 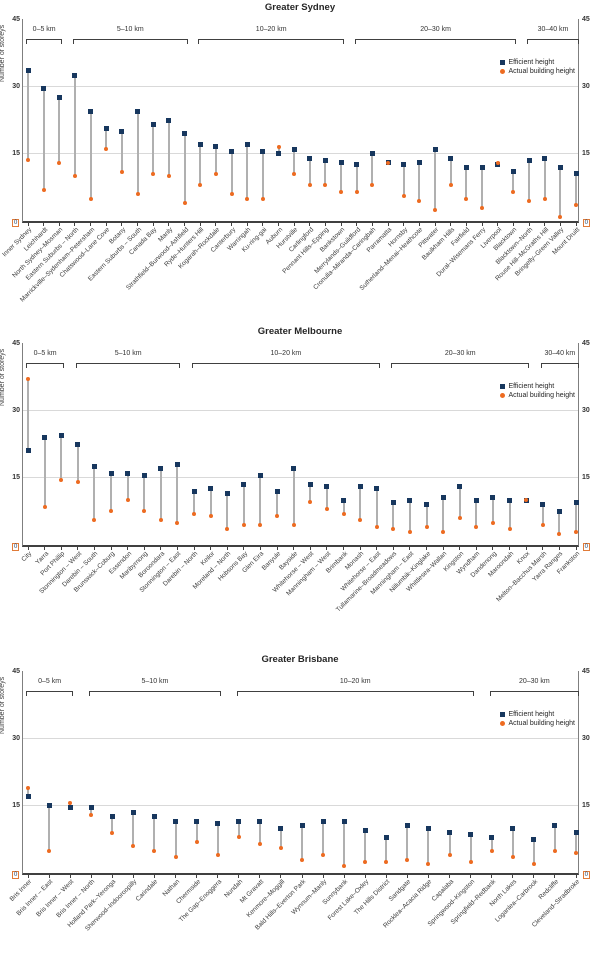 What do you see at coordinates (300, 331) in the screenshot?
I see `chart-title: Greater Melbourne` at bounding box center [300, 331].